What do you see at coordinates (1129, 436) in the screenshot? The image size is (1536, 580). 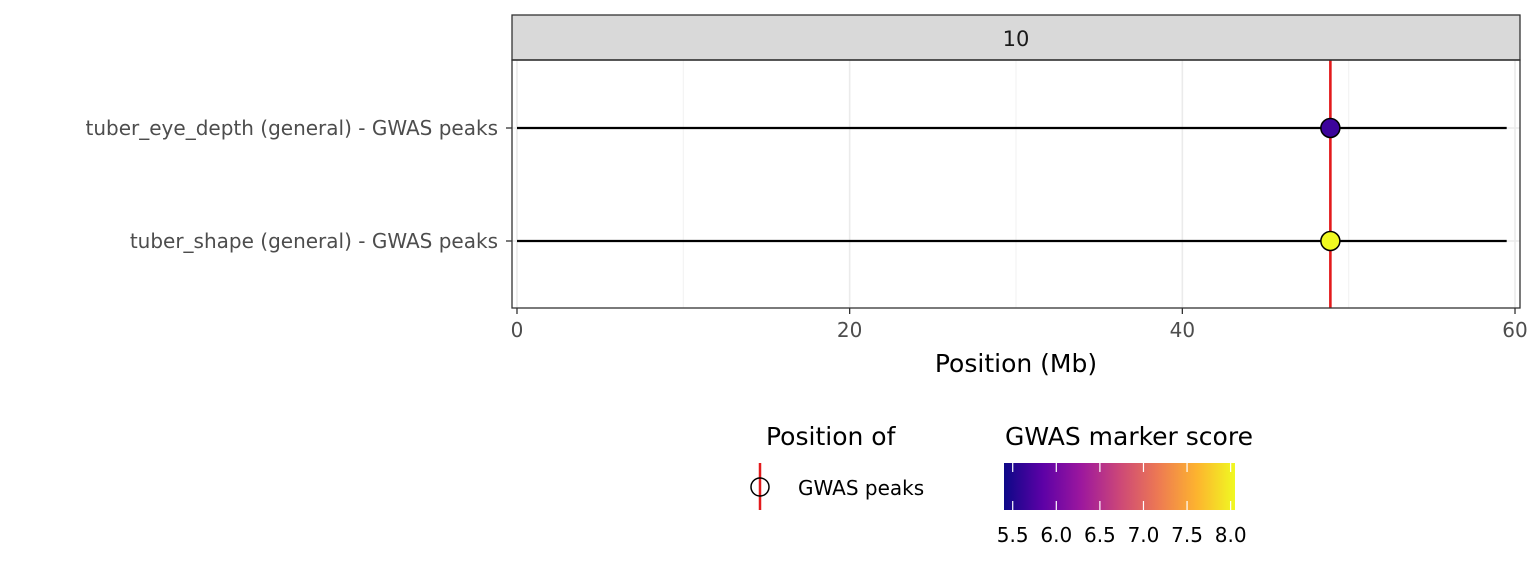 I see `legend-score-title: GWAS marker score` at bounding box center [1129, 436].